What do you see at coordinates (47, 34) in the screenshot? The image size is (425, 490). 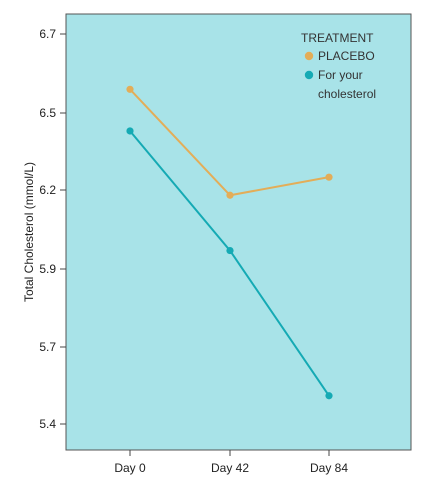 I see `y-tick-label: 6.7` at bounding box center [47, 34].